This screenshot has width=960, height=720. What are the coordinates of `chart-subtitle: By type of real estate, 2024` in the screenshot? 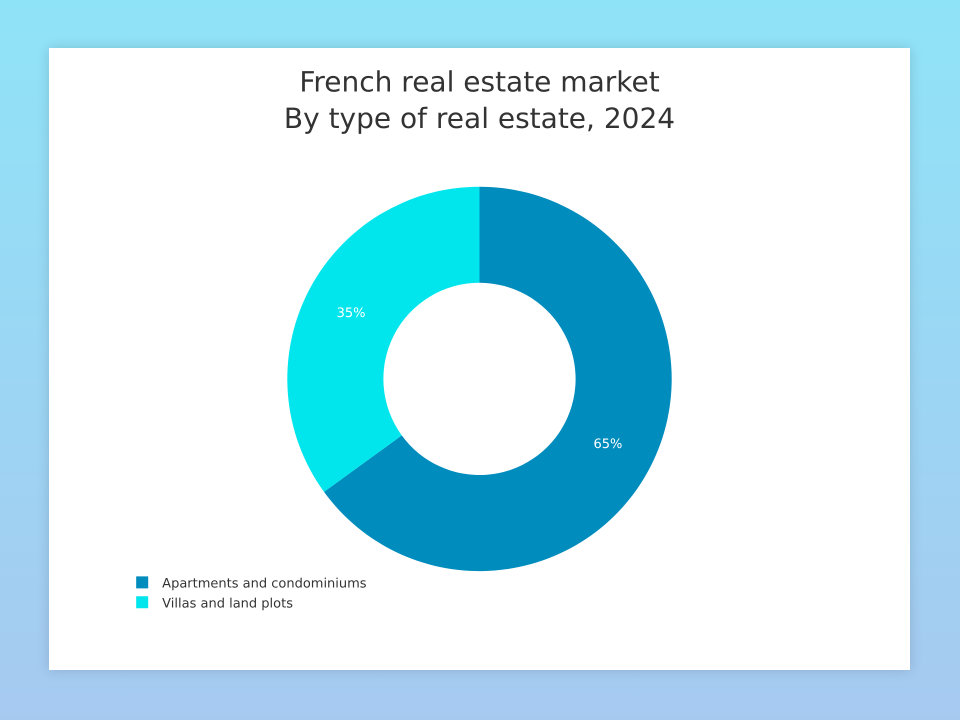 It's located at (480, 118).